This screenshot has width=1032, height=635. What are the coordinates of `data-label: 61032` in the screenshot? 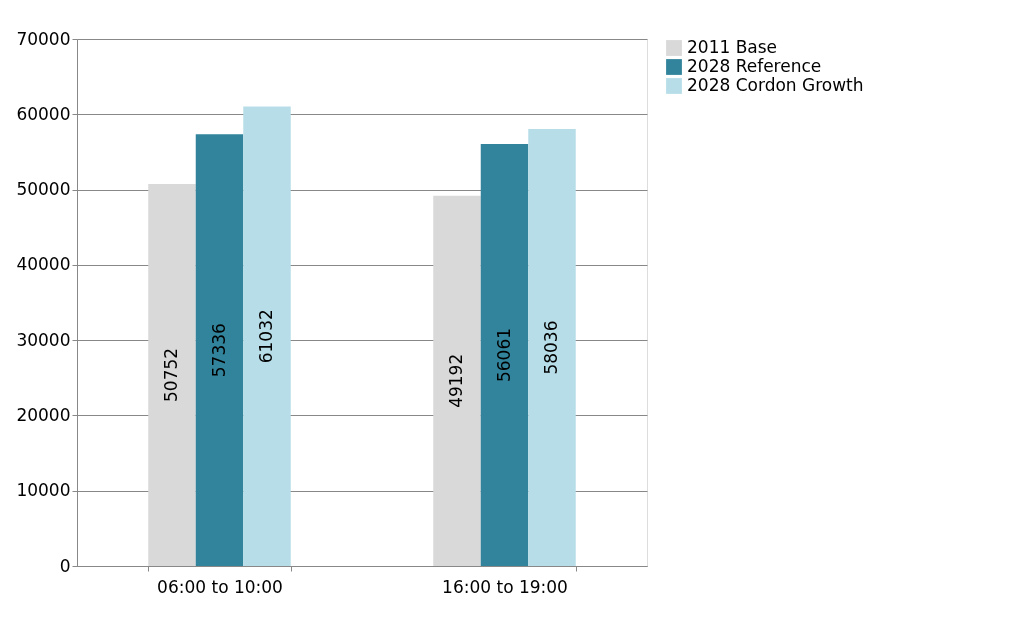 It's located at (266, 336).